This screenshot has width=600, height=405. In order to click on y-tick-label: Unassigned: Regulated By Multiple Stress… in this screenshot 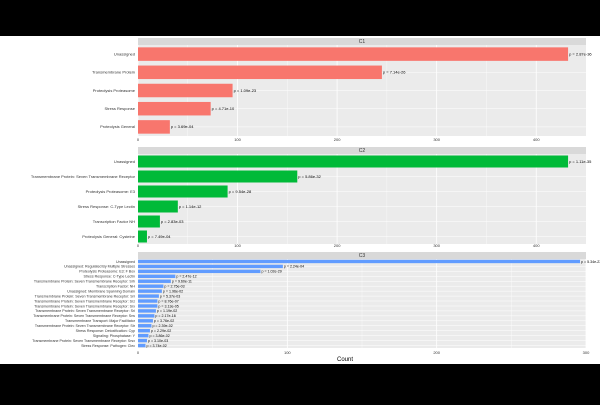, I will do `click(99, 267)`.